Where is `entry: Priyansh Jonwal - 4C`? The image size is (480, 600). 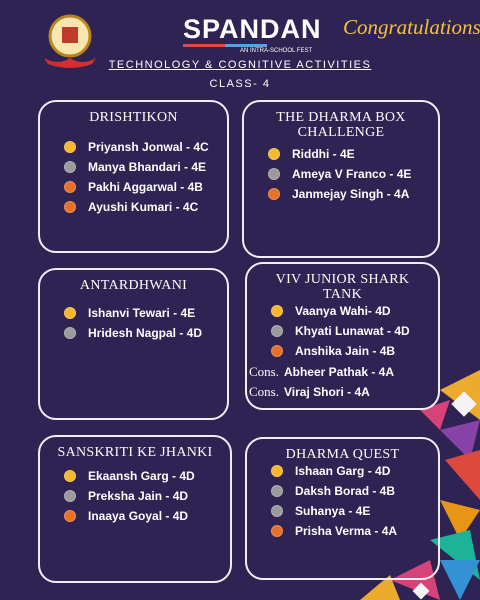
entry: Priyansh Jonwal - 4C is located at coordinates (136, 147).